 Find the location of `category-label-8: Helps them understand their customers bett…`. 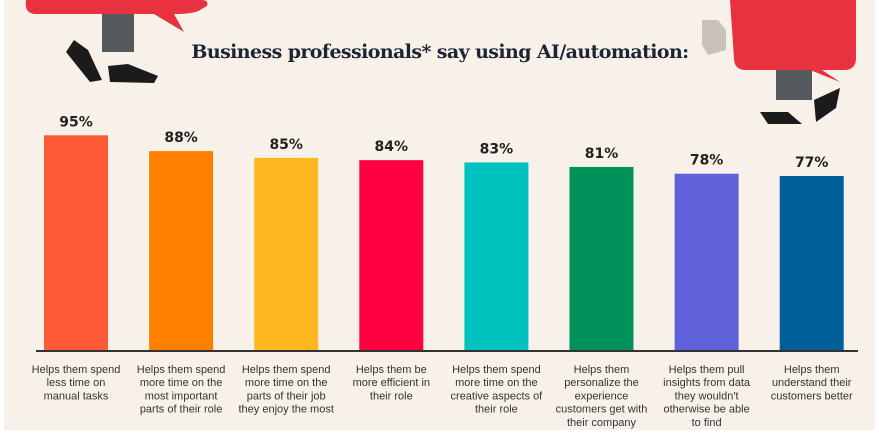

category-label-8: Helps them understand their customers bett… is located at coordinates (812, 383).